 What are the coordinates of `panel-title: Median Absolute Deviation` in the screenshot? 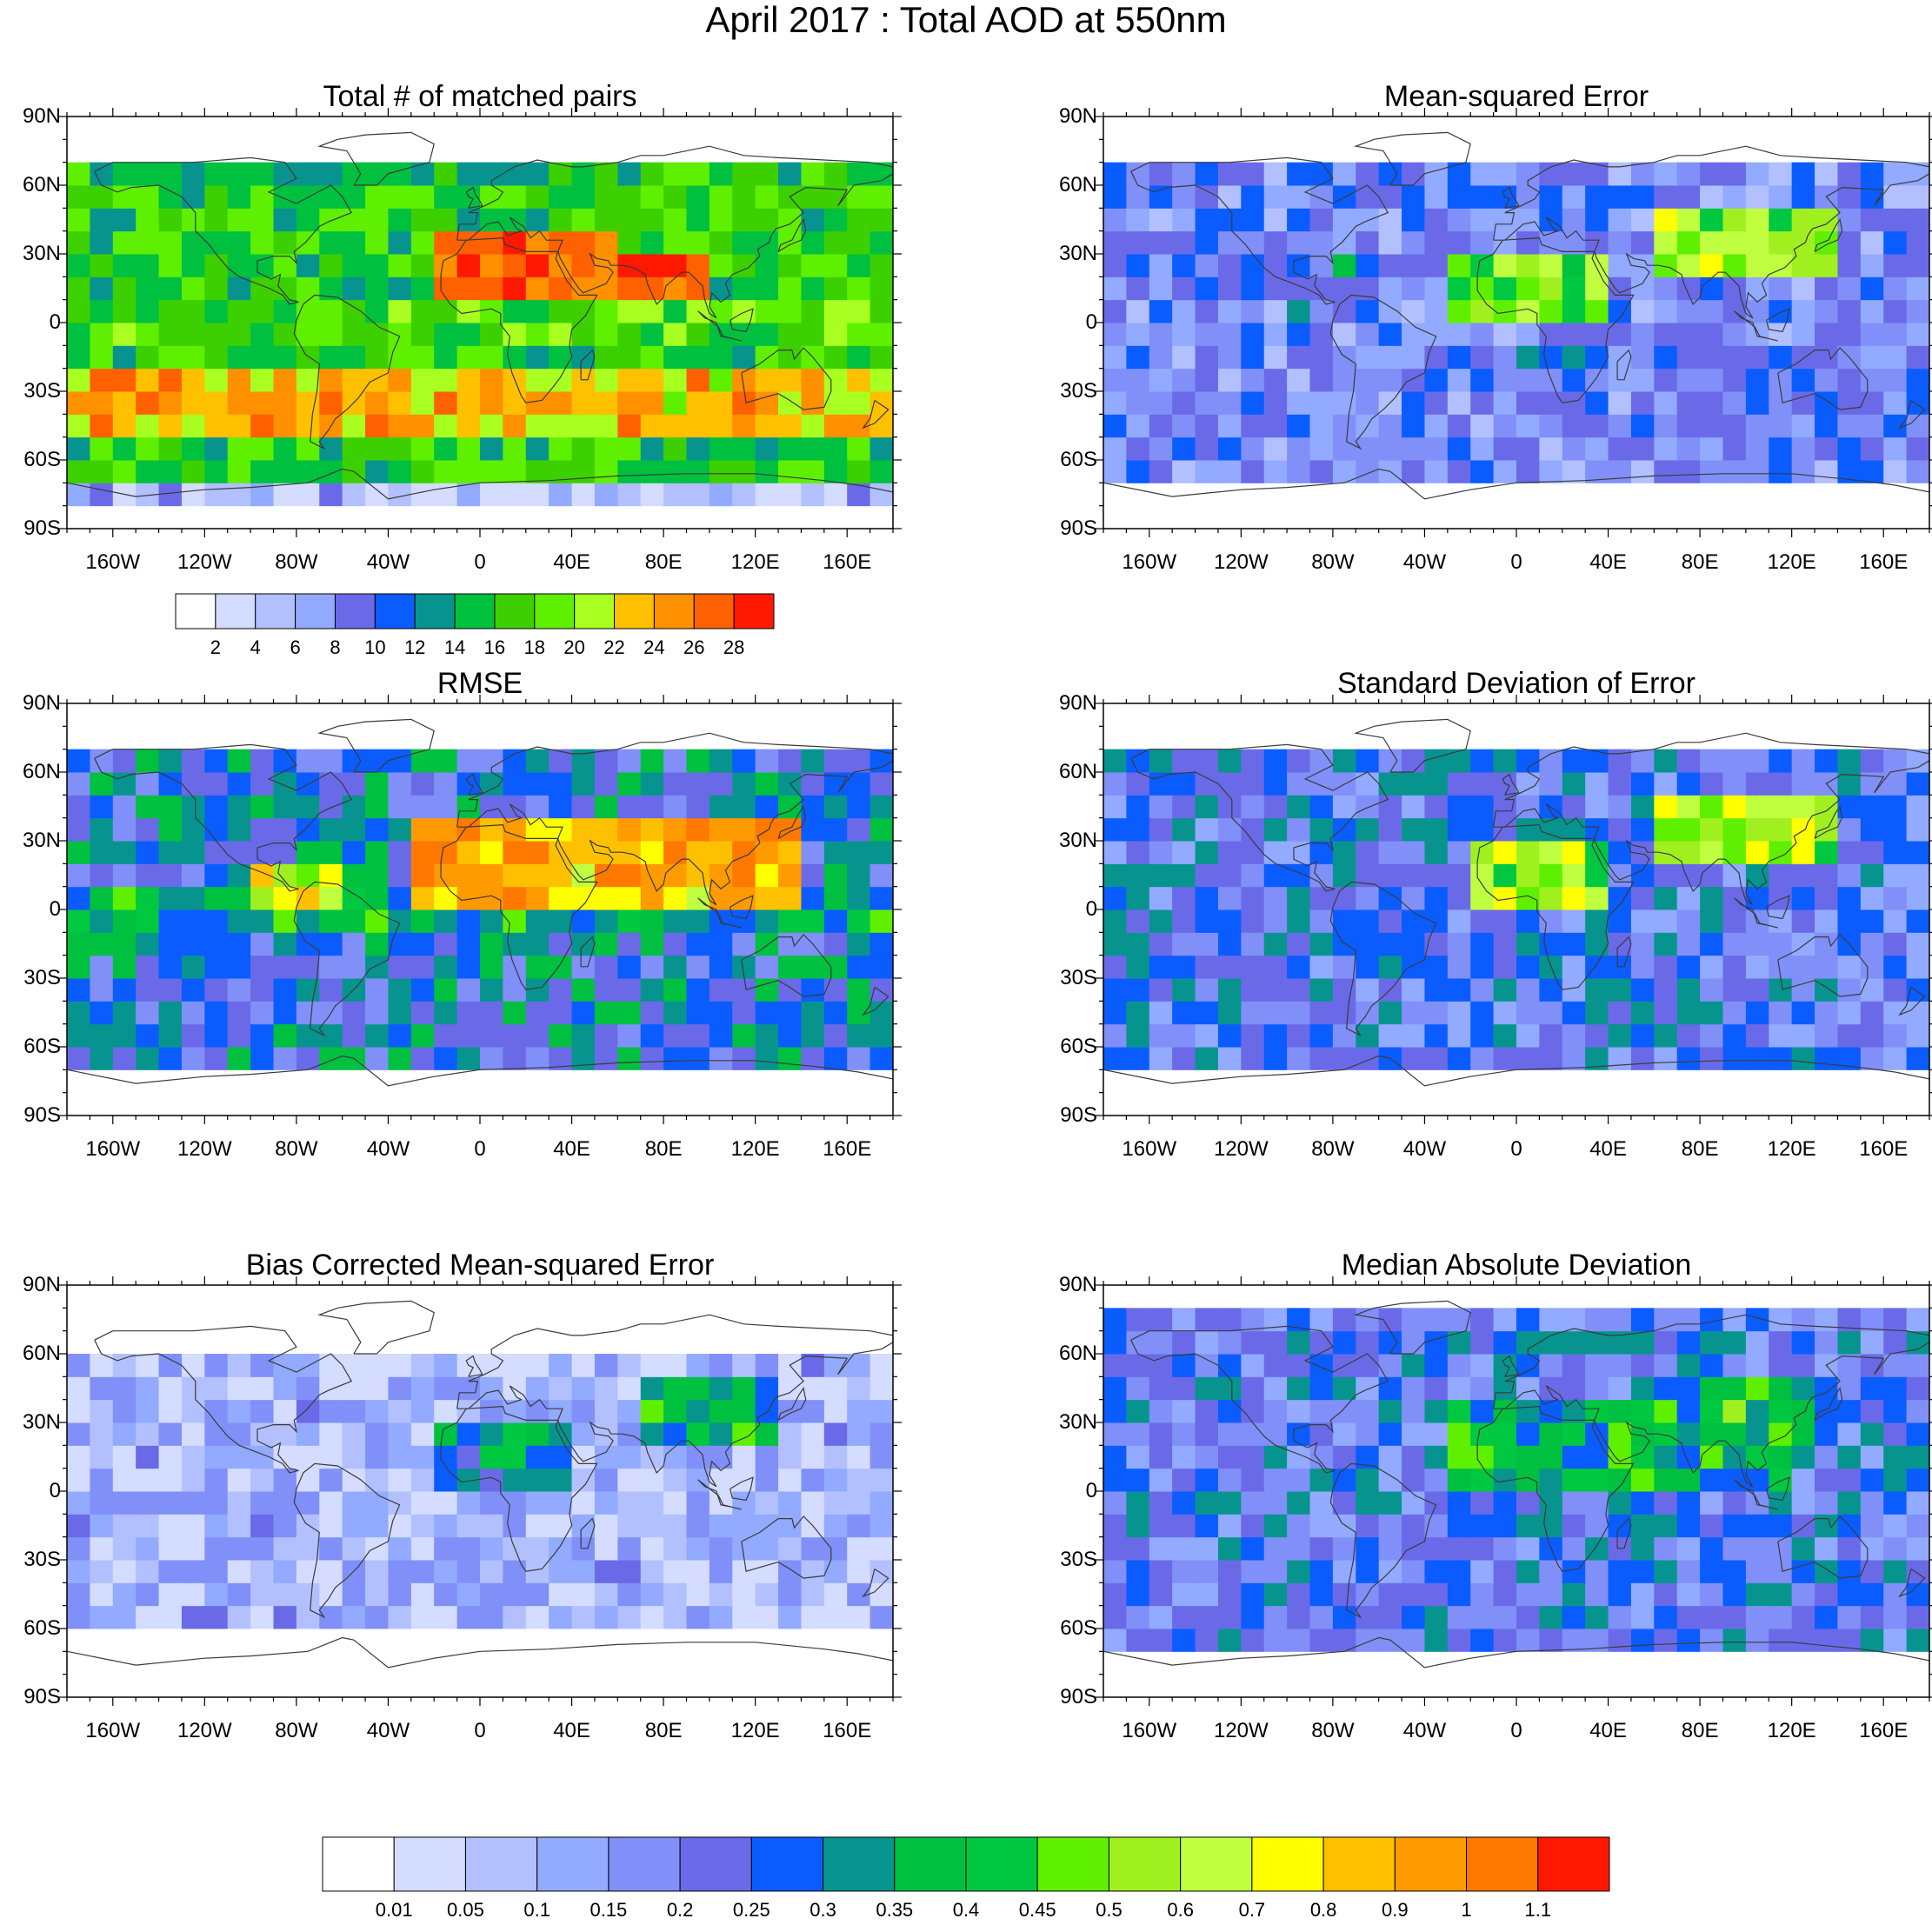 It's located at (1516, 1265).